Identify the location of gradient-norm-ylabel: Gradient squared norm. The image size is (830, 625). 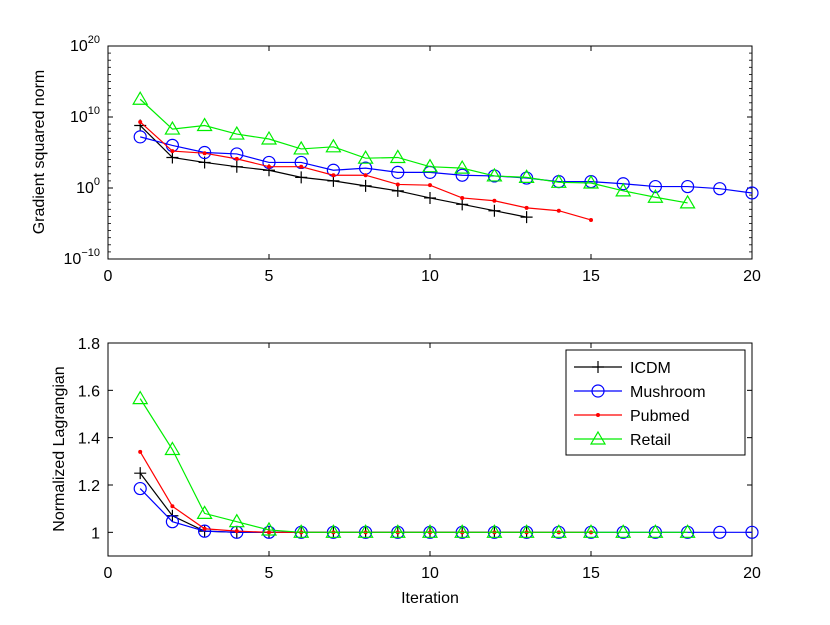
(39, 152).